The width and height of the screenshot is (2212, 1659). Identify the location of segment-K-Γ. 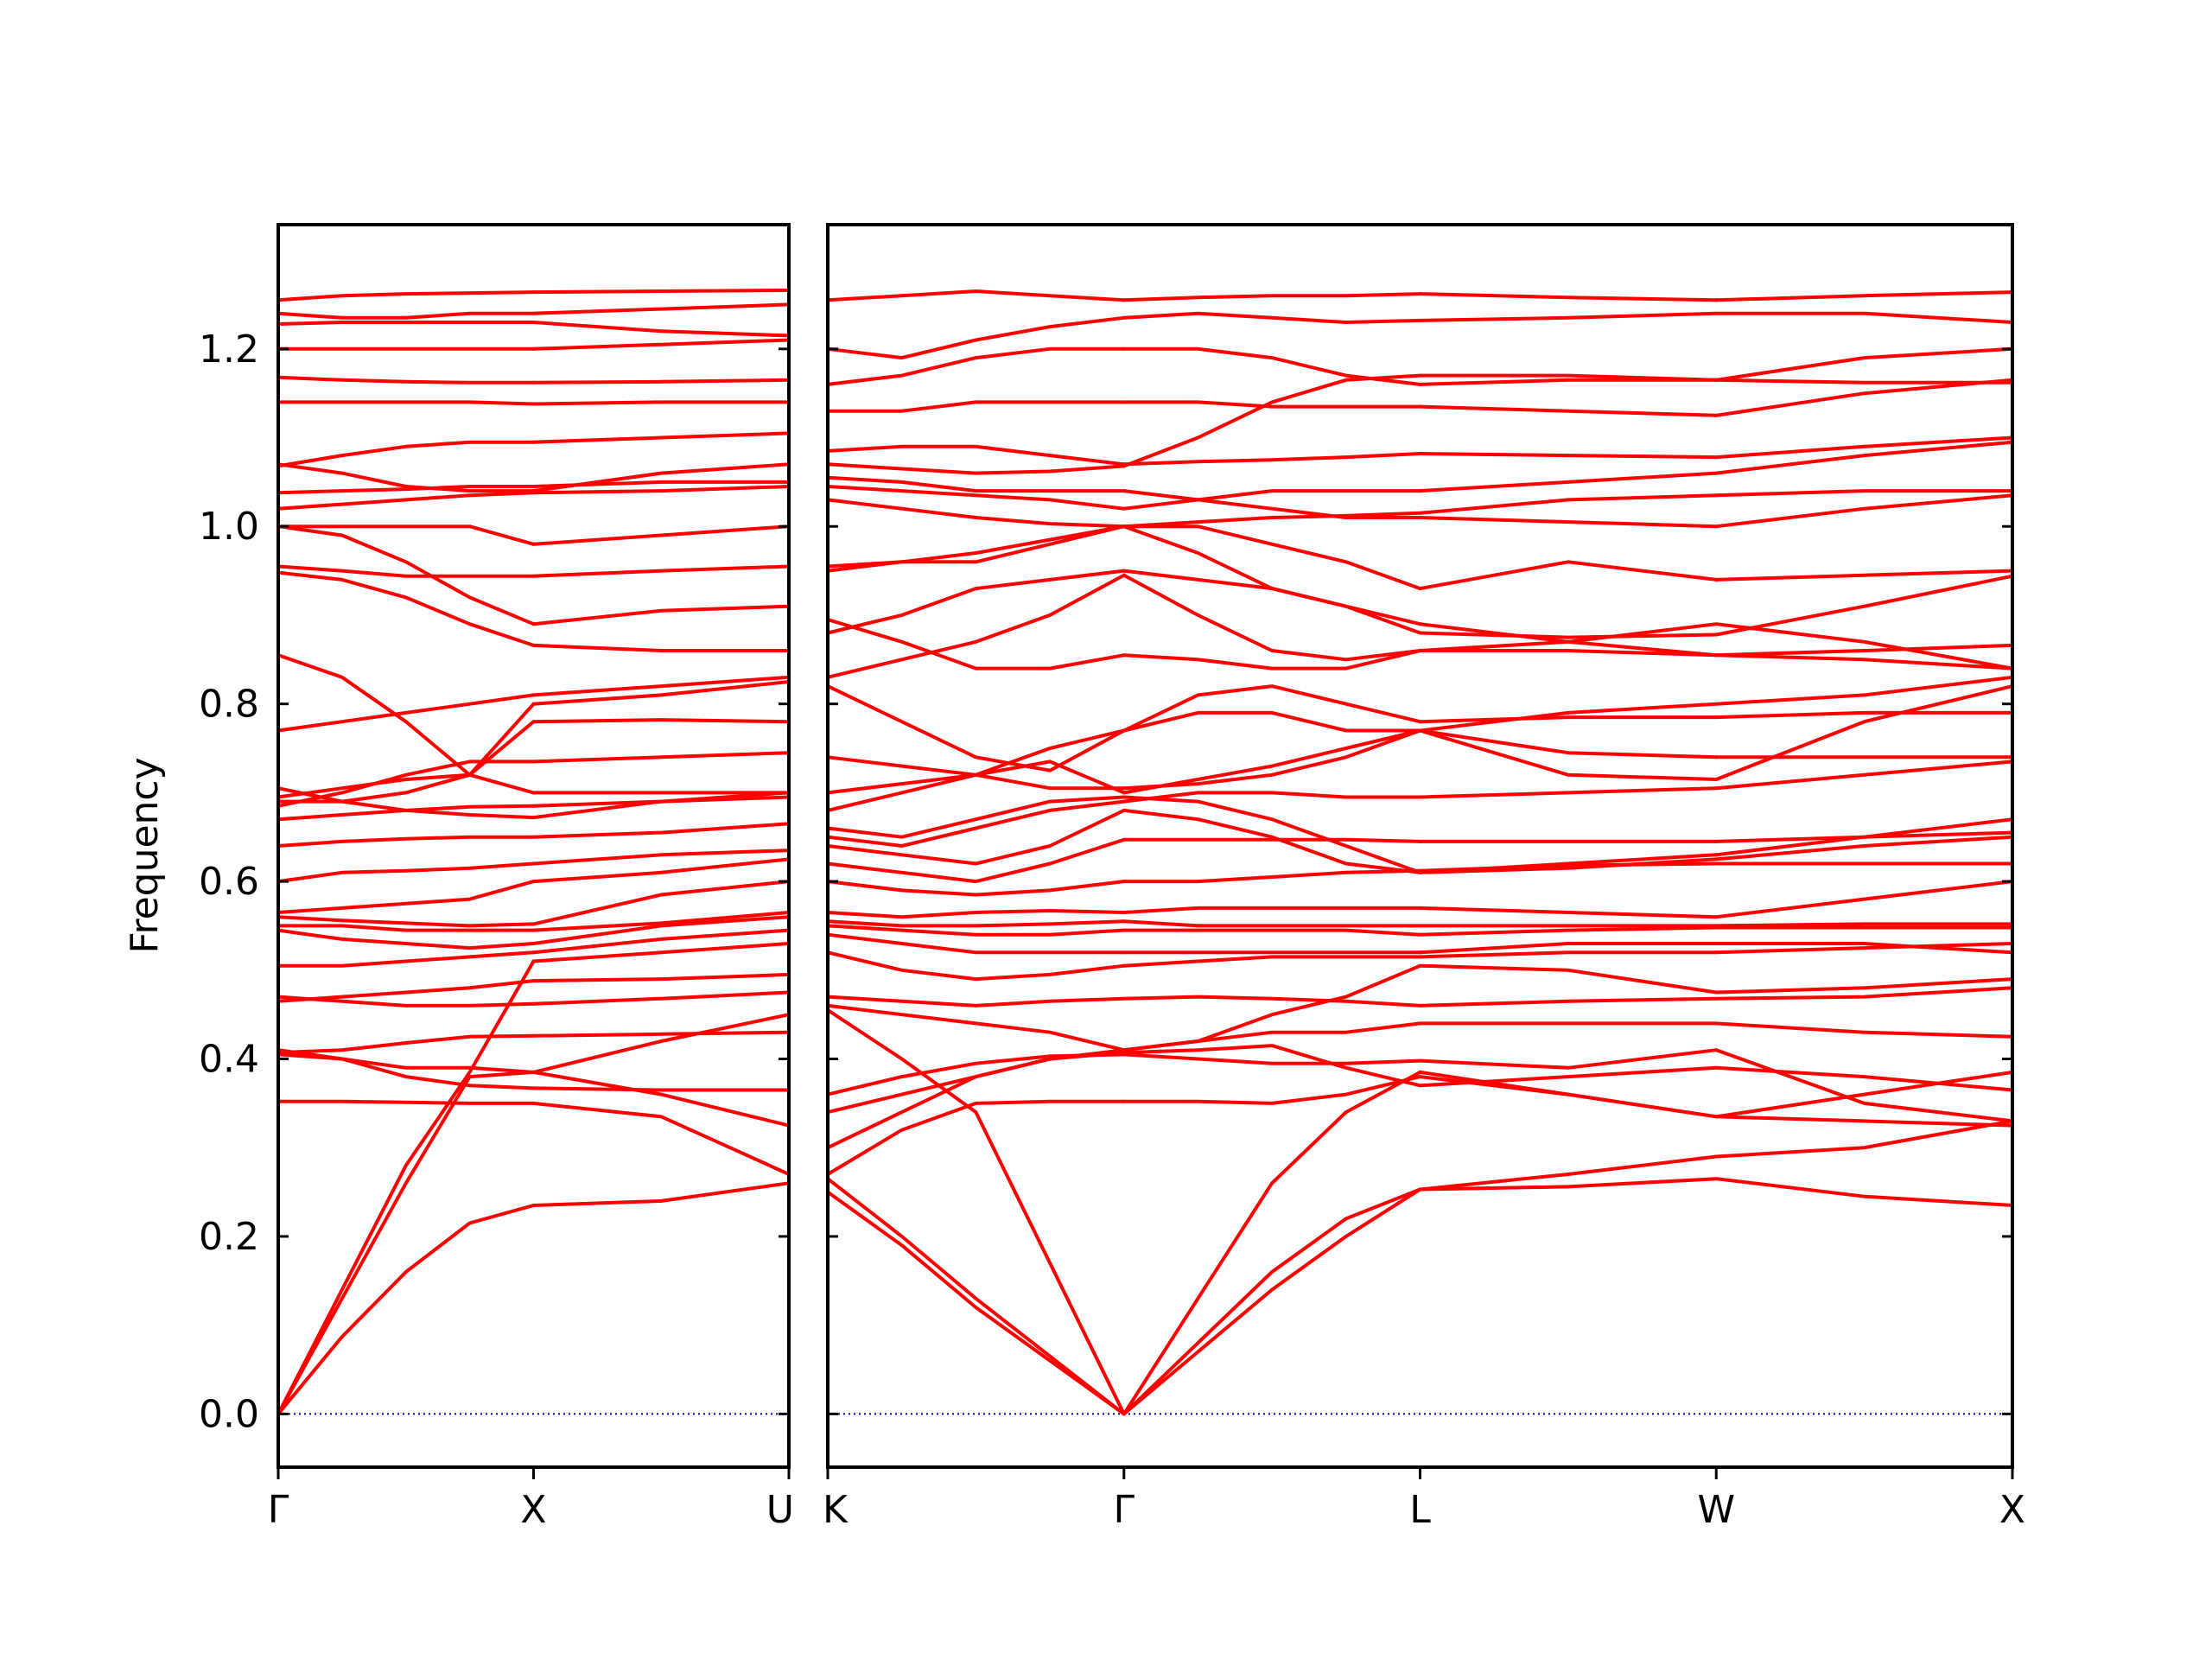
(976, 852).